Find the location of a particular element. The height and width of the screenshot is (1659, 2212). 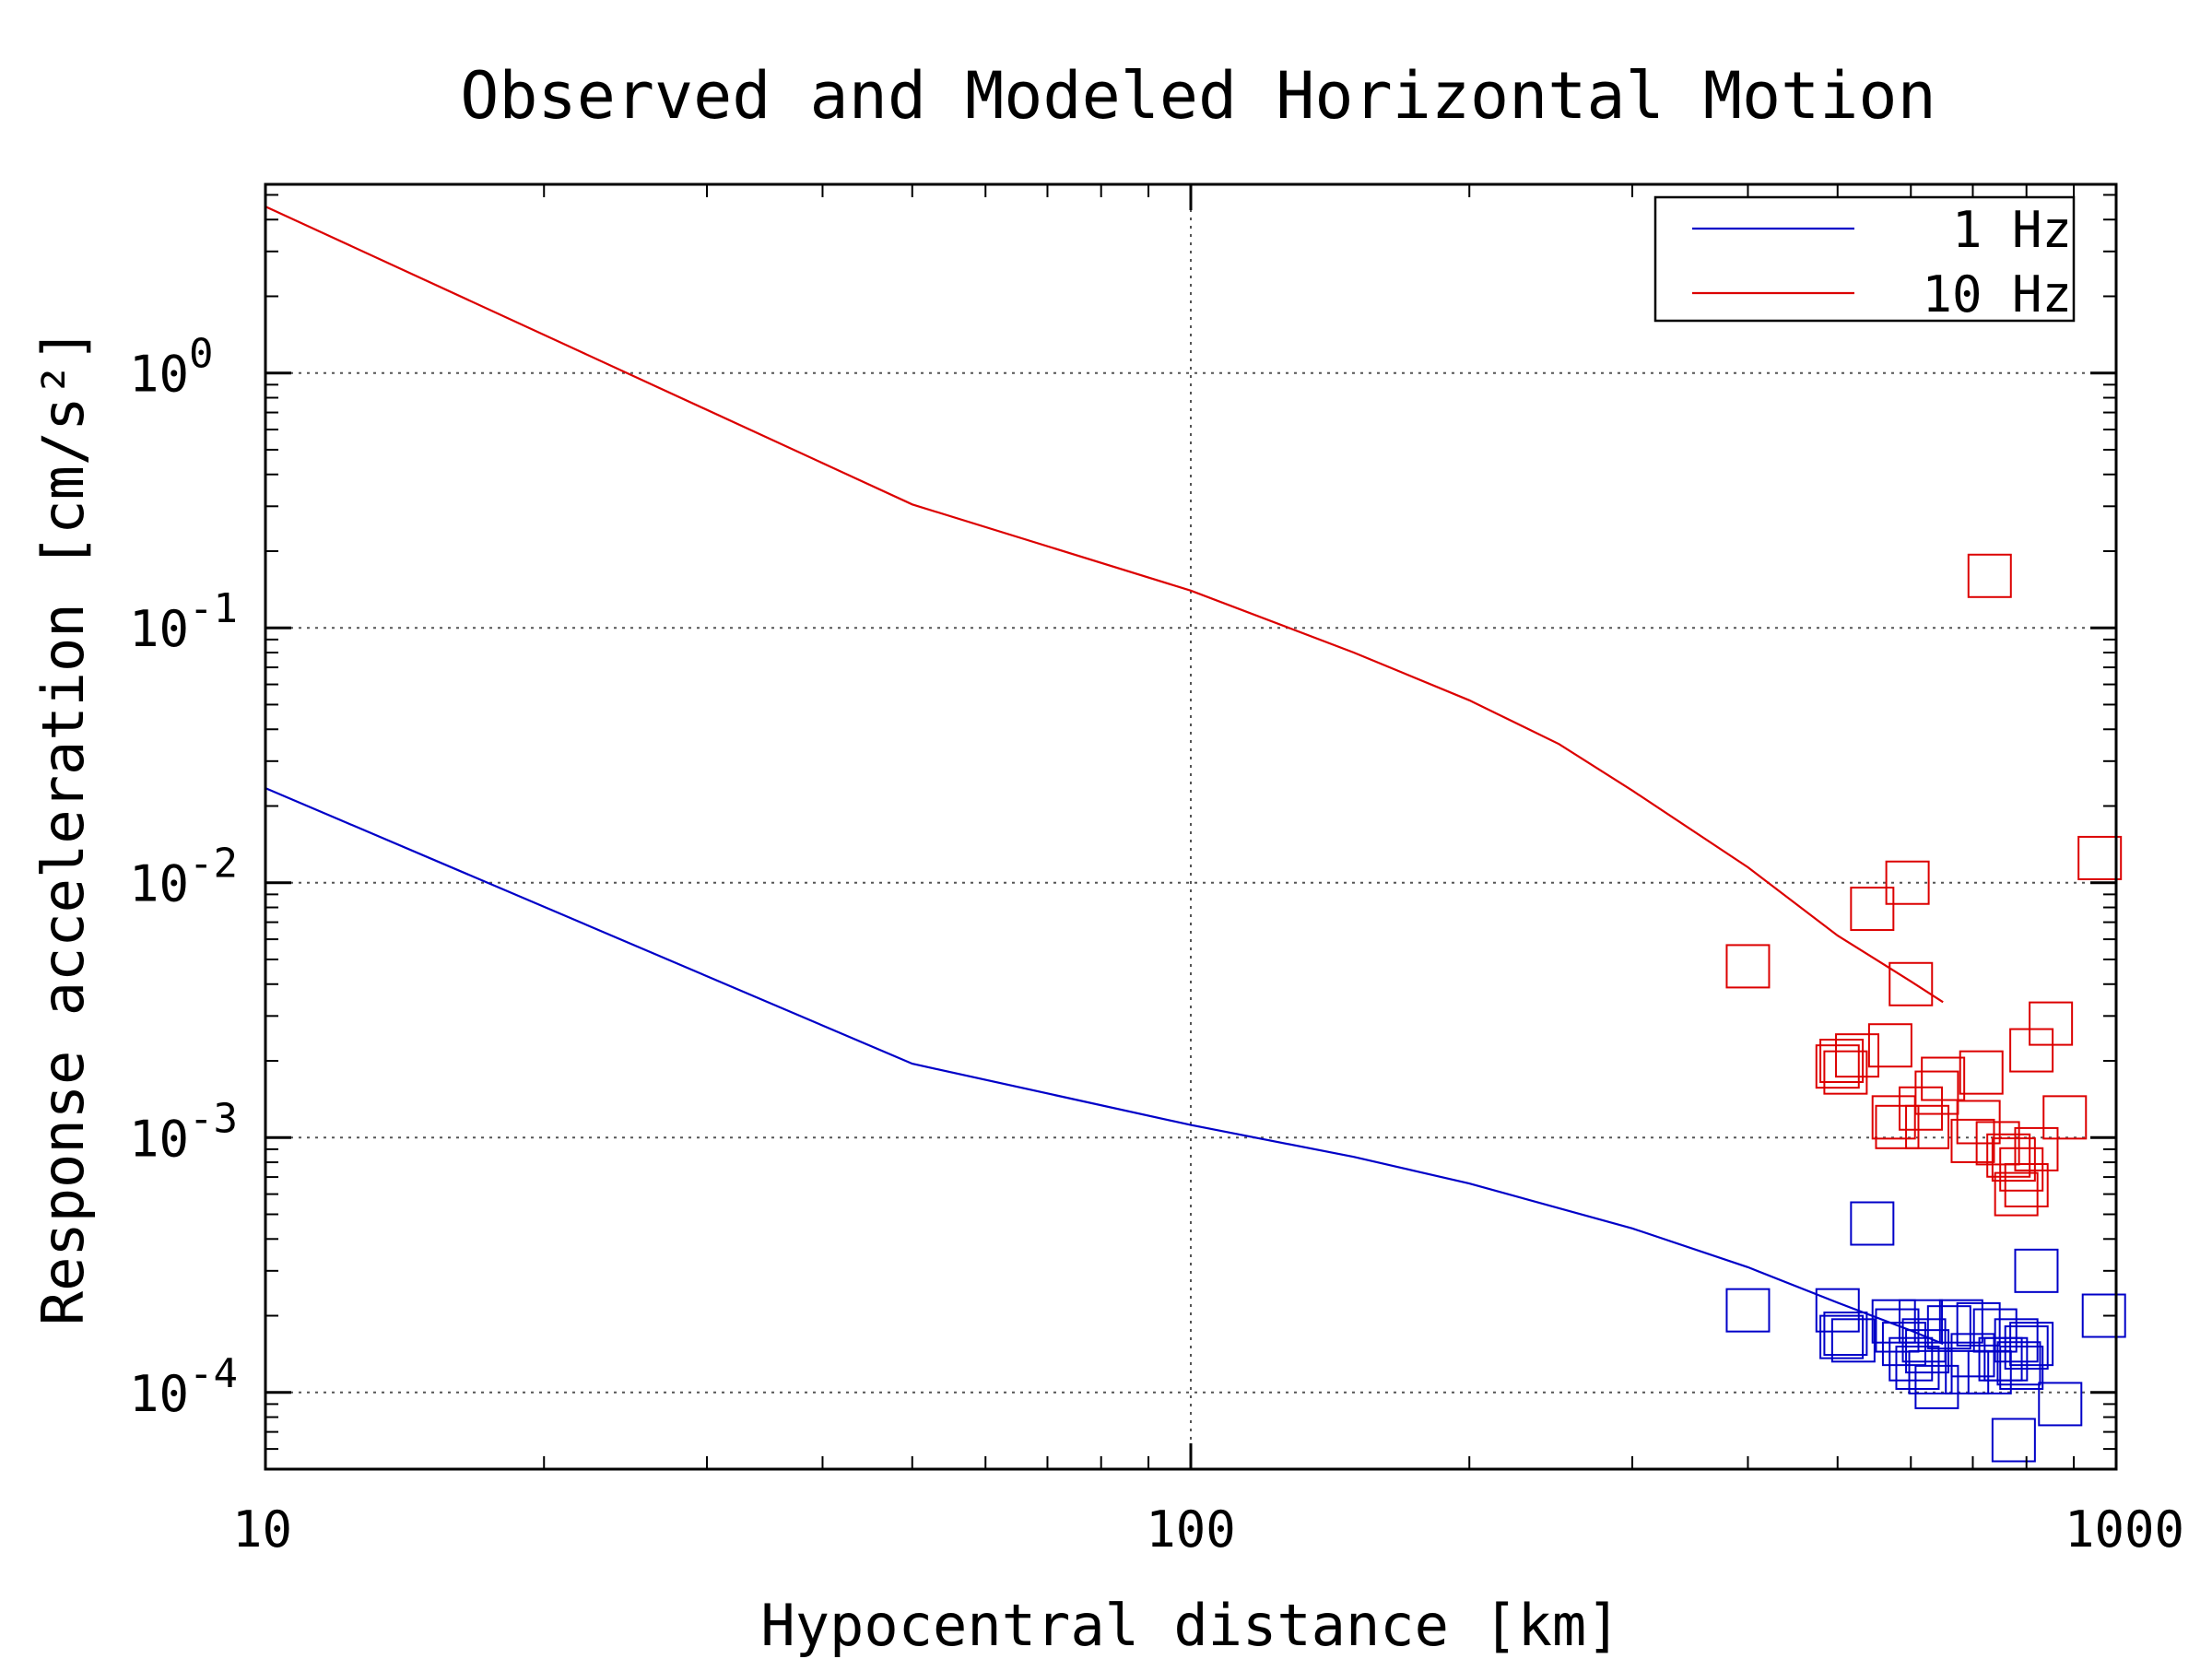

chart-title: Observed and Modeled Horizontal Motion is located at coordinates (1198, 96).